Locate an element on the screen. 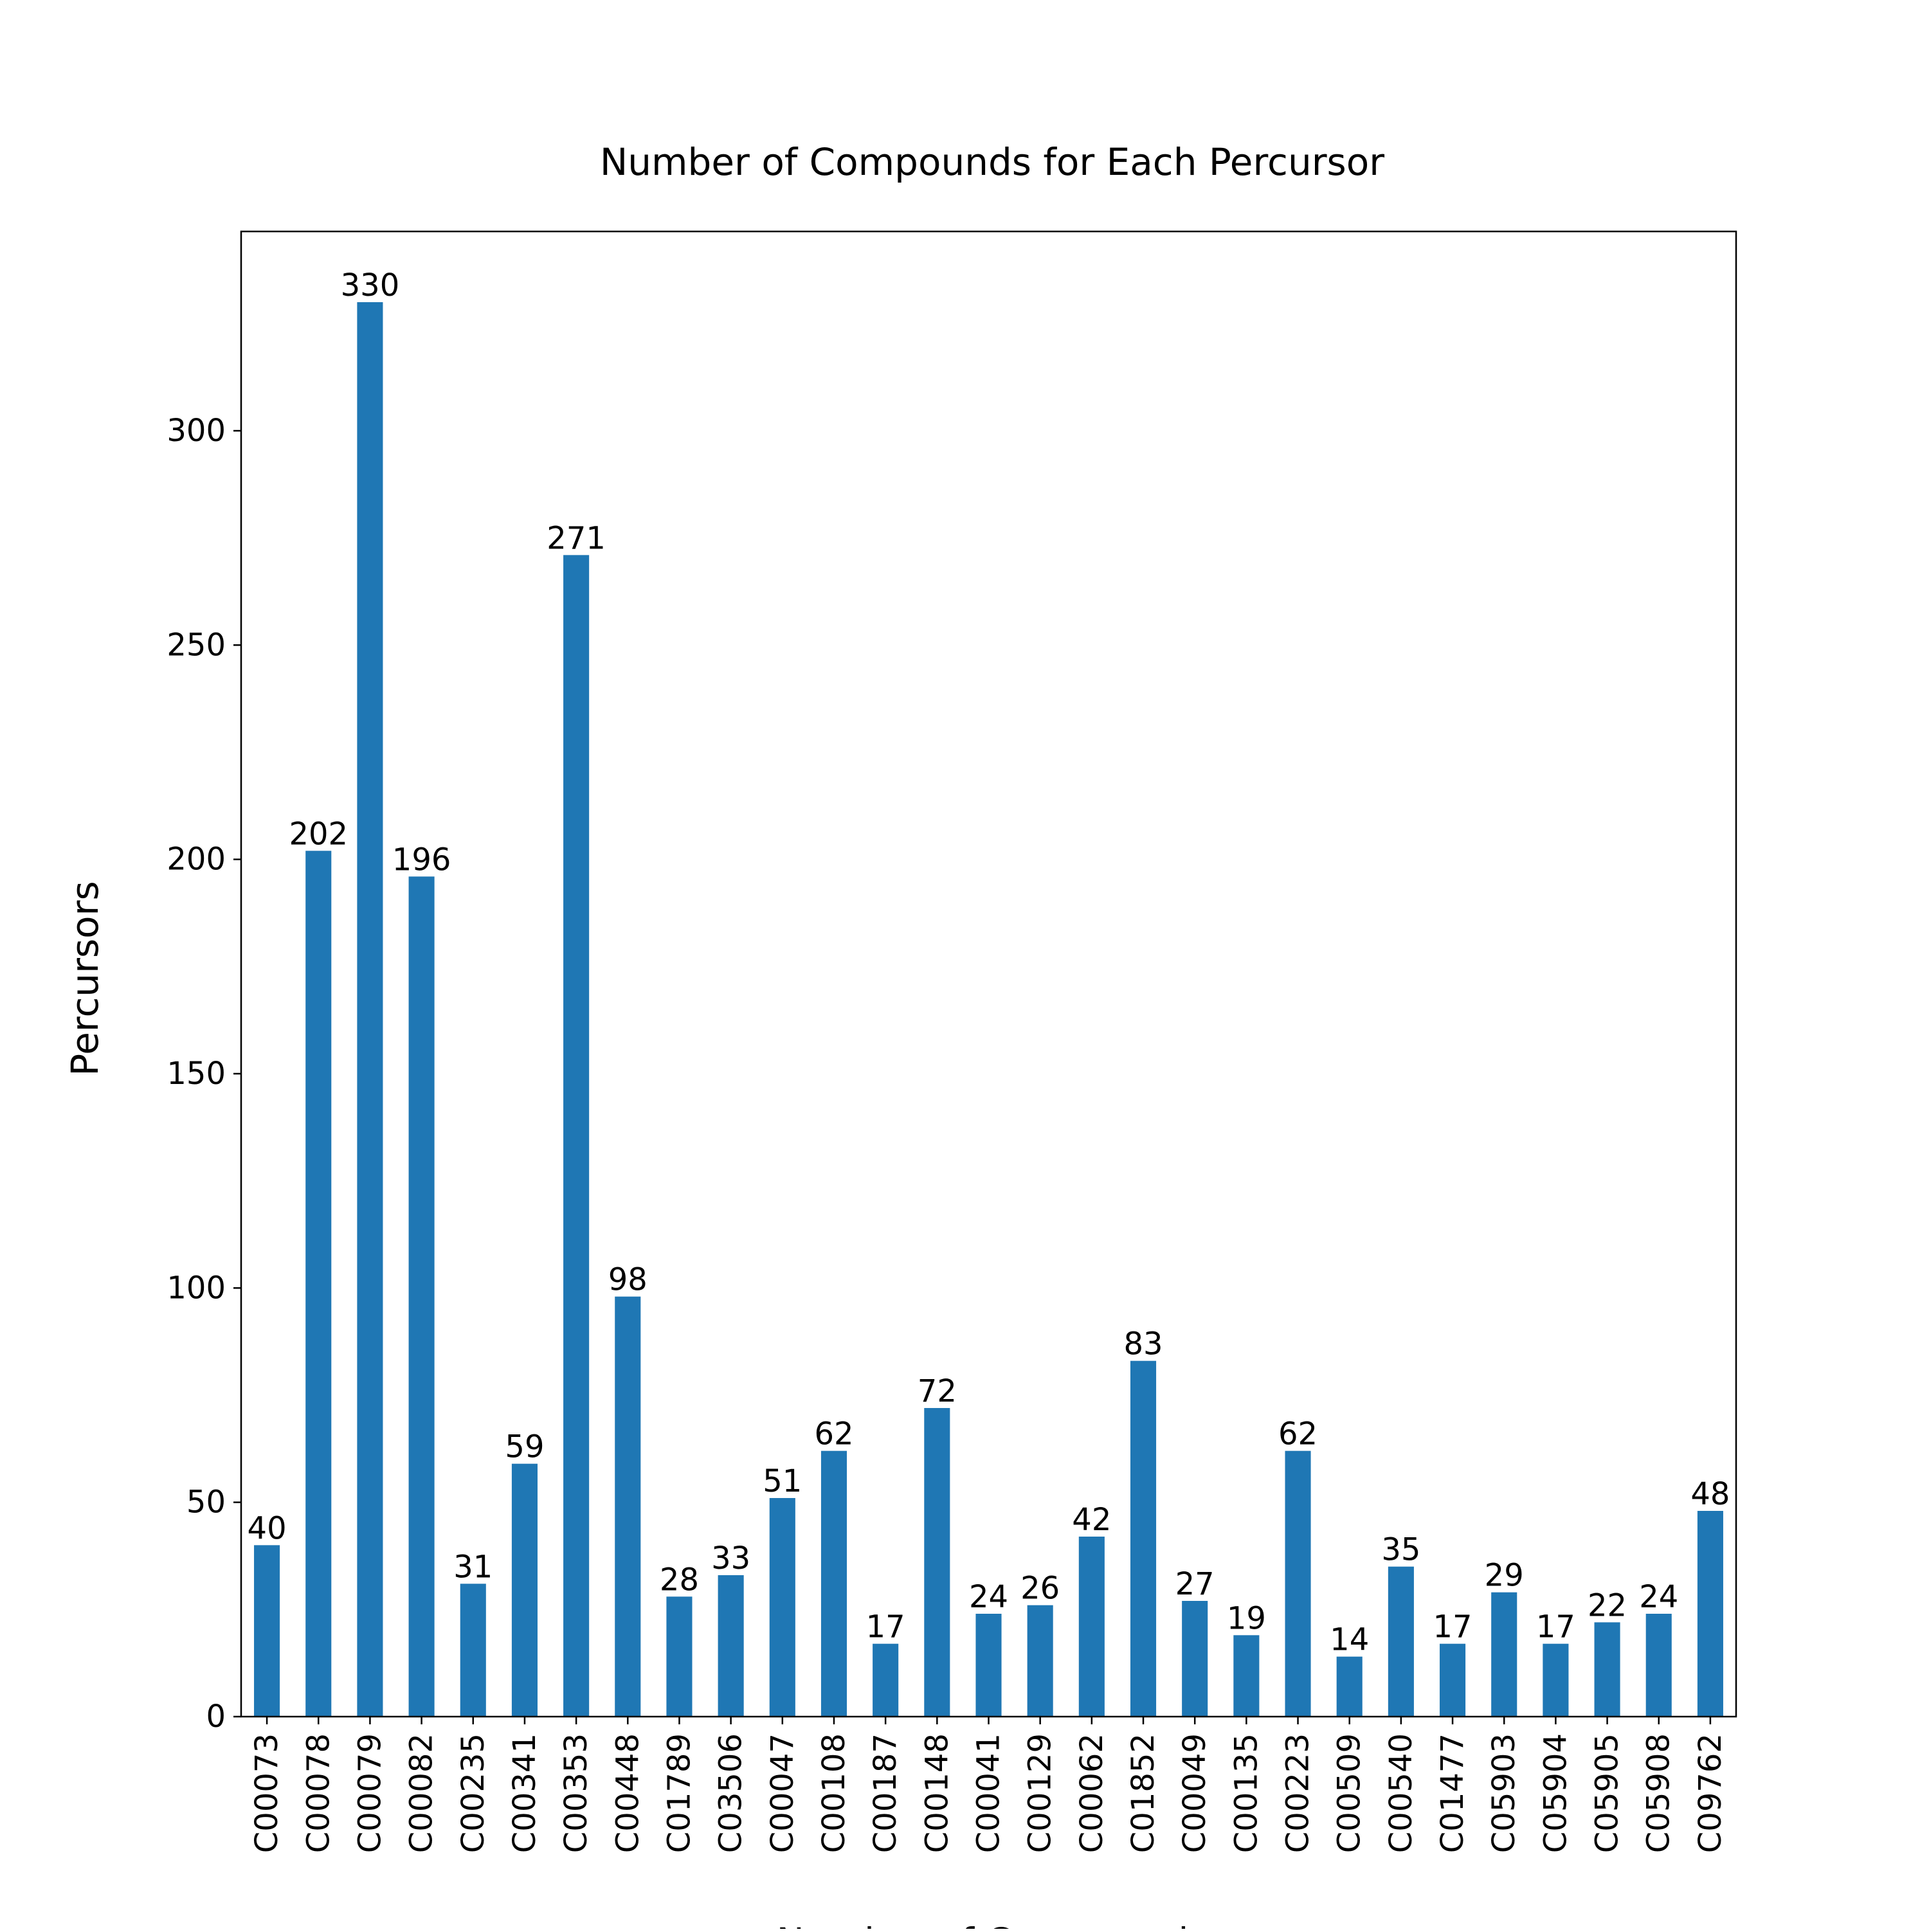  x-tick-label: C00448 is located at coordinates (628, 1793).